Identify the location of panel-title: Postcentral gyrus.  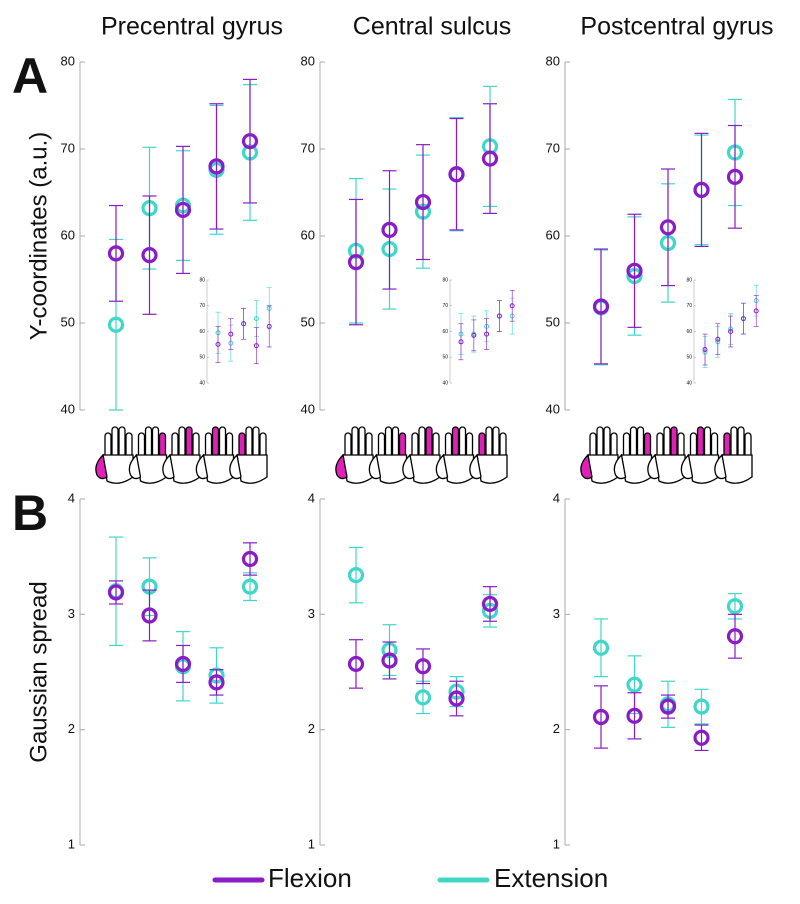
(676, 27).